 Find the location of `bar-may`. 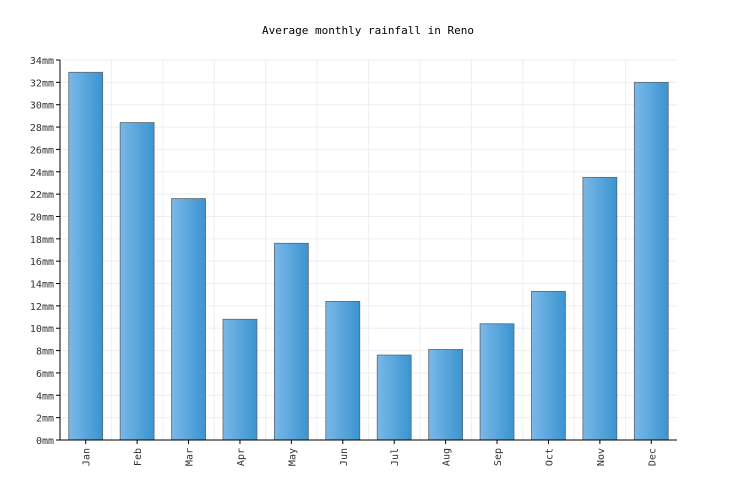

bar-may is located at coordinates (291, 341).